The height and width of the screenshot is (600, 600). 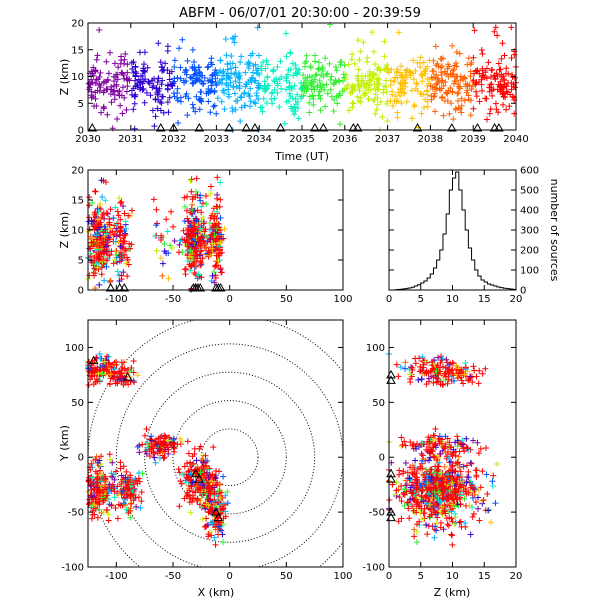 I want to click on x-tick-label: 2033, so click(x=216, y=139).